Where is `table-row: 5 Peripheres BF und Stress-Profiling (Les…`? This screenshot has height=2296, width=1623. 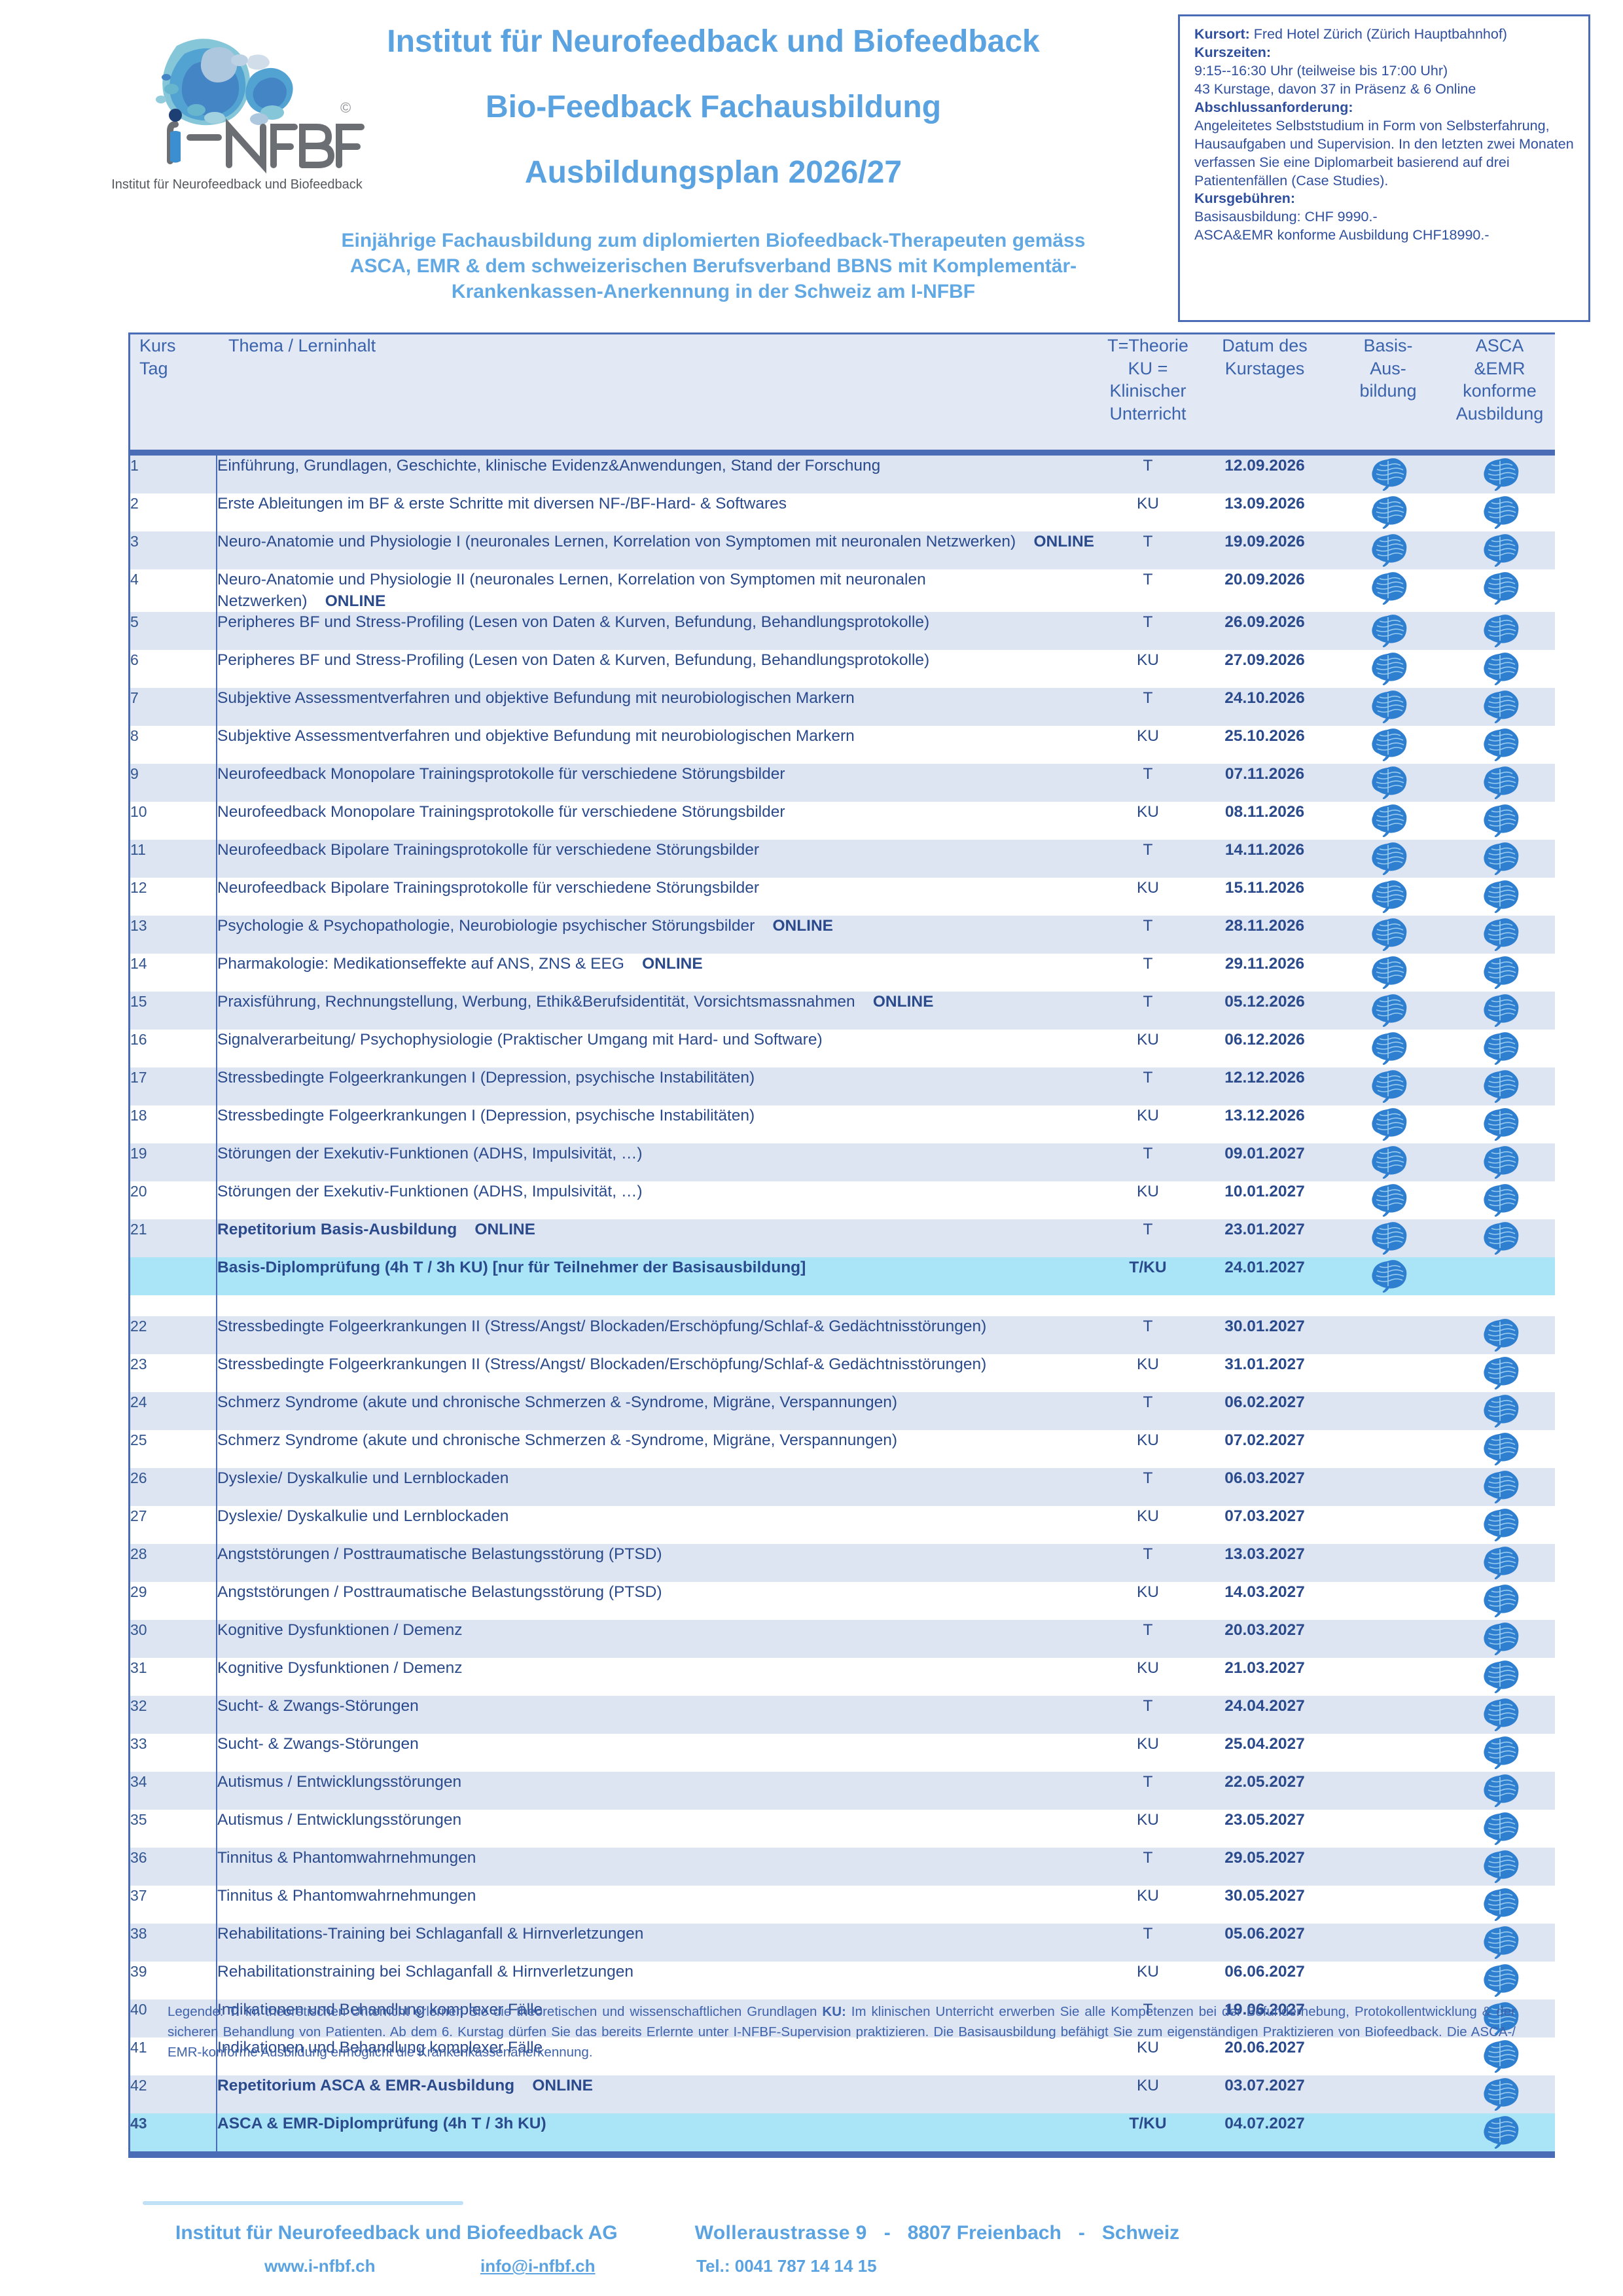 table-row: 5 Peripheres BF und Stress-Profiling (Les… is located at coordinates (842, 631).